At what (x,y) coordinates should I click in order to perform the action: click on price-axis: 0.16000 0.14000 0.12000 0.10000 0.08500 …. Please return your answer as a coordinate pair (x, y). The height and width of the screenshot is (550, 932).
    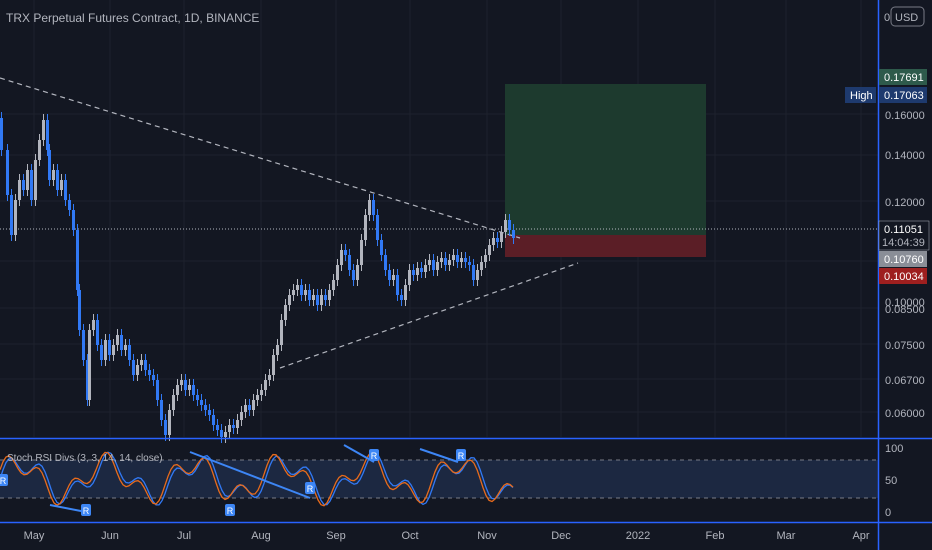
    Looking at the image, I should click on (905, 265).